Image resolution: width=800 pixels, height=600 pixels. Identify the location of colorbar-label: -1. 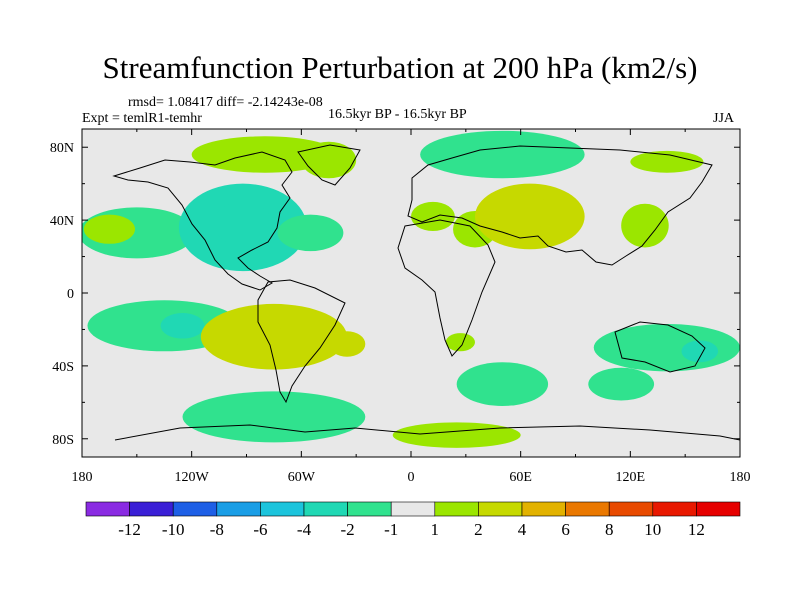
(391, 529).